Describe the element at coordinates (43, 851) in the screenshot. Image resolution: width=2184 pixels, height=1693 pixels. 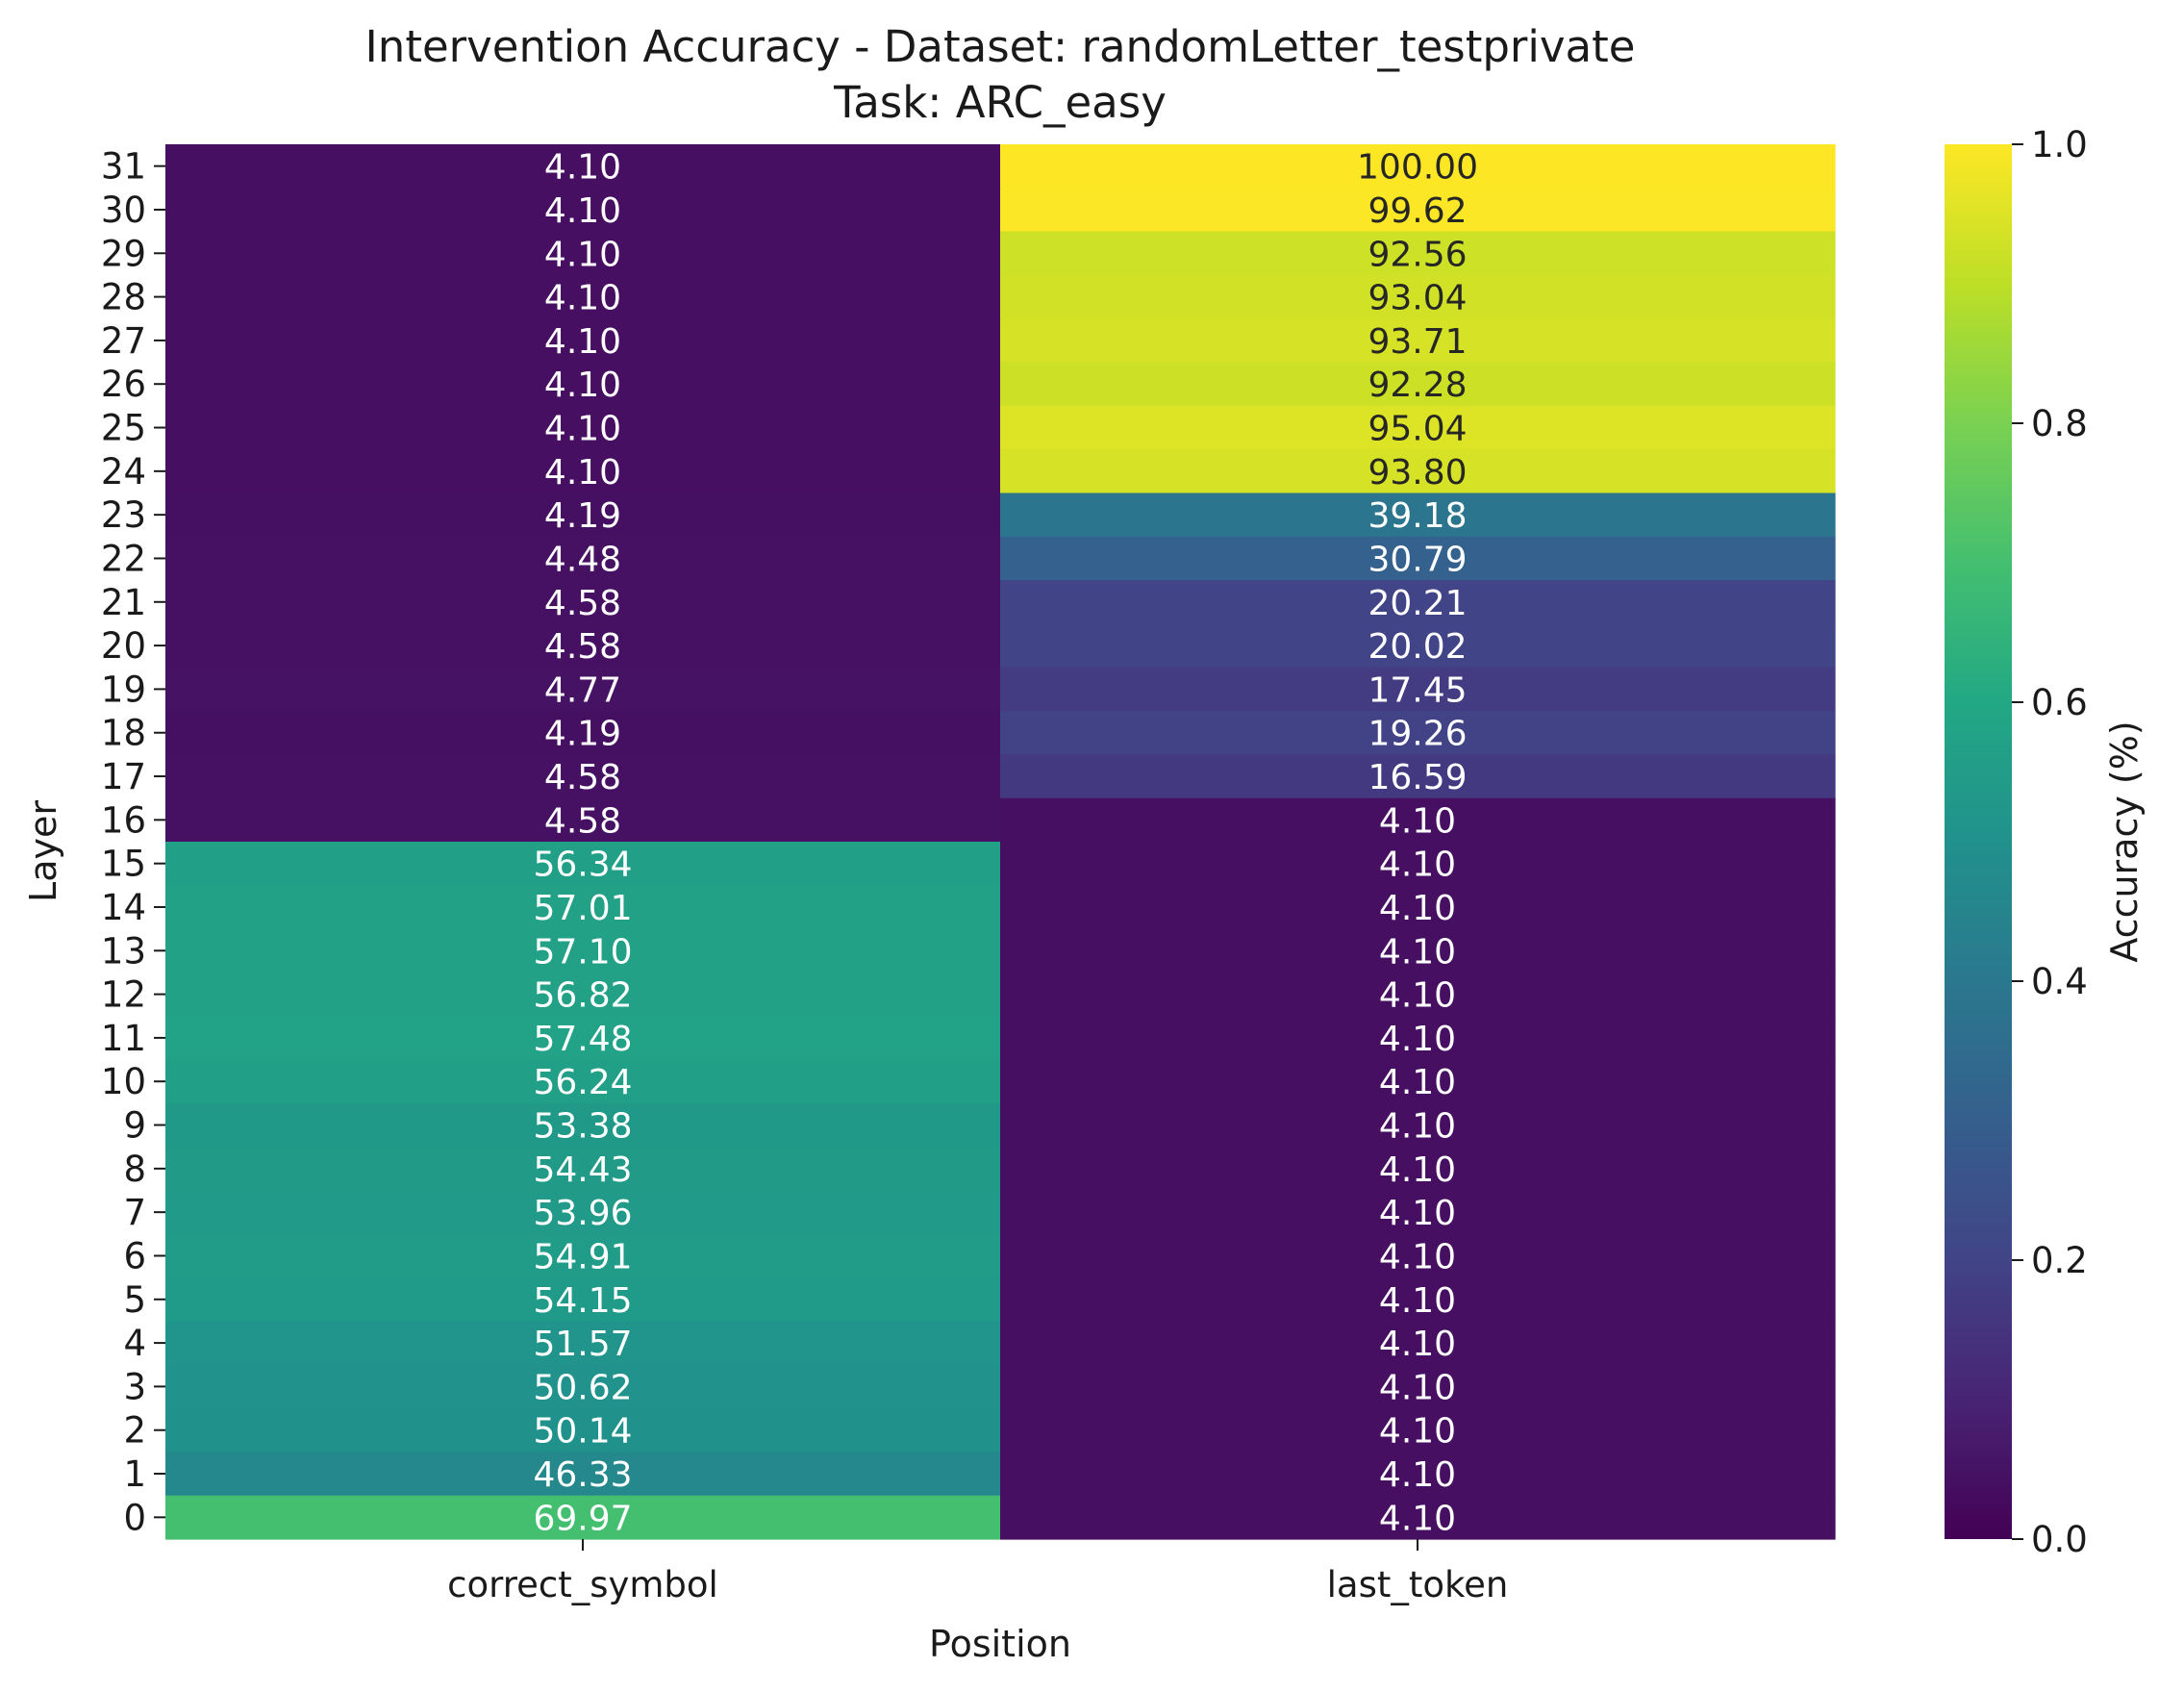
I see `y-axis-label: Layer` at that location.